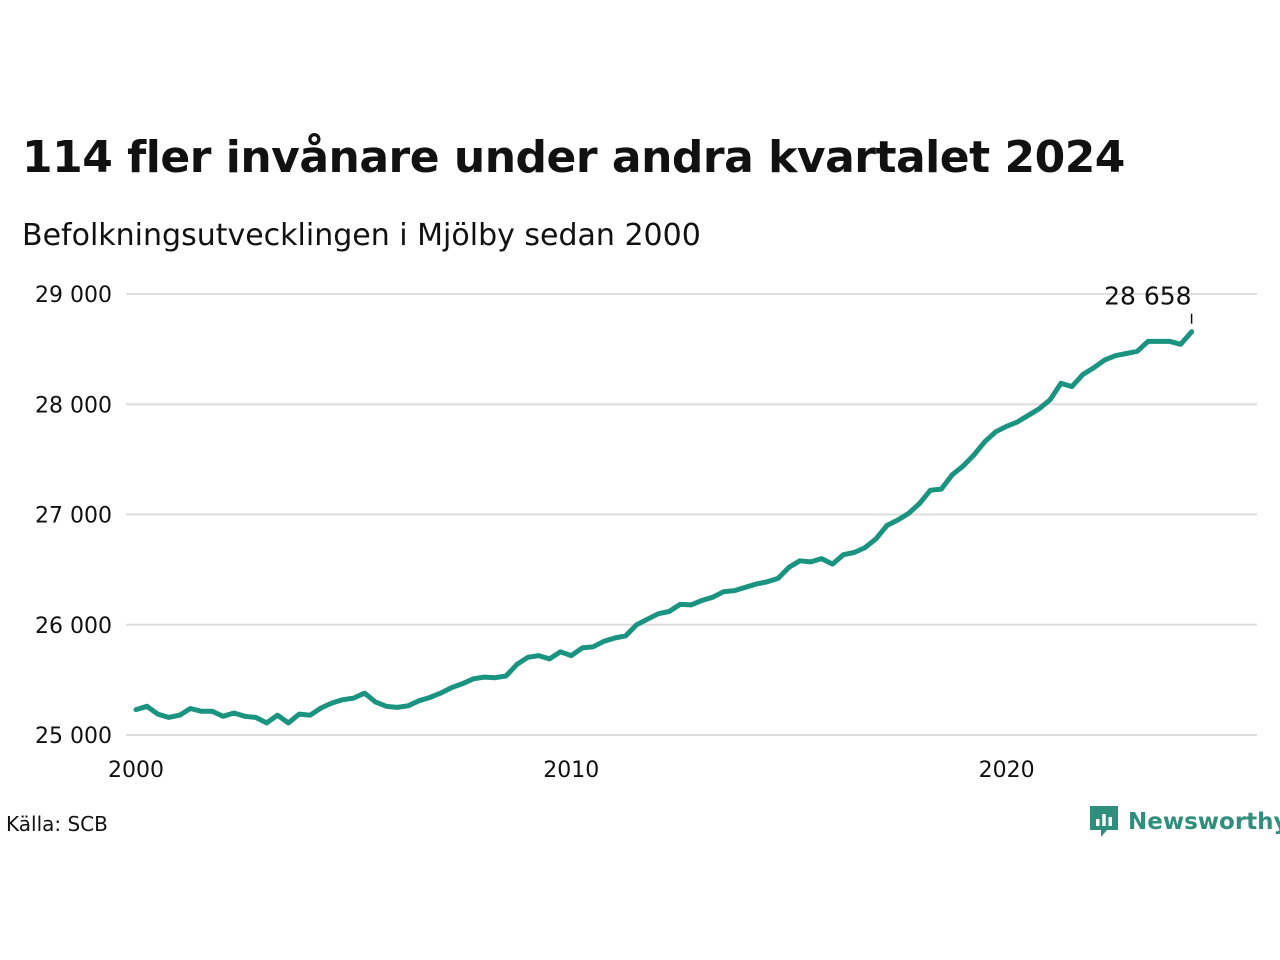 The image size is (1280, 960). I want to click on brand-name: Newsworthy, so click(1204, 822).